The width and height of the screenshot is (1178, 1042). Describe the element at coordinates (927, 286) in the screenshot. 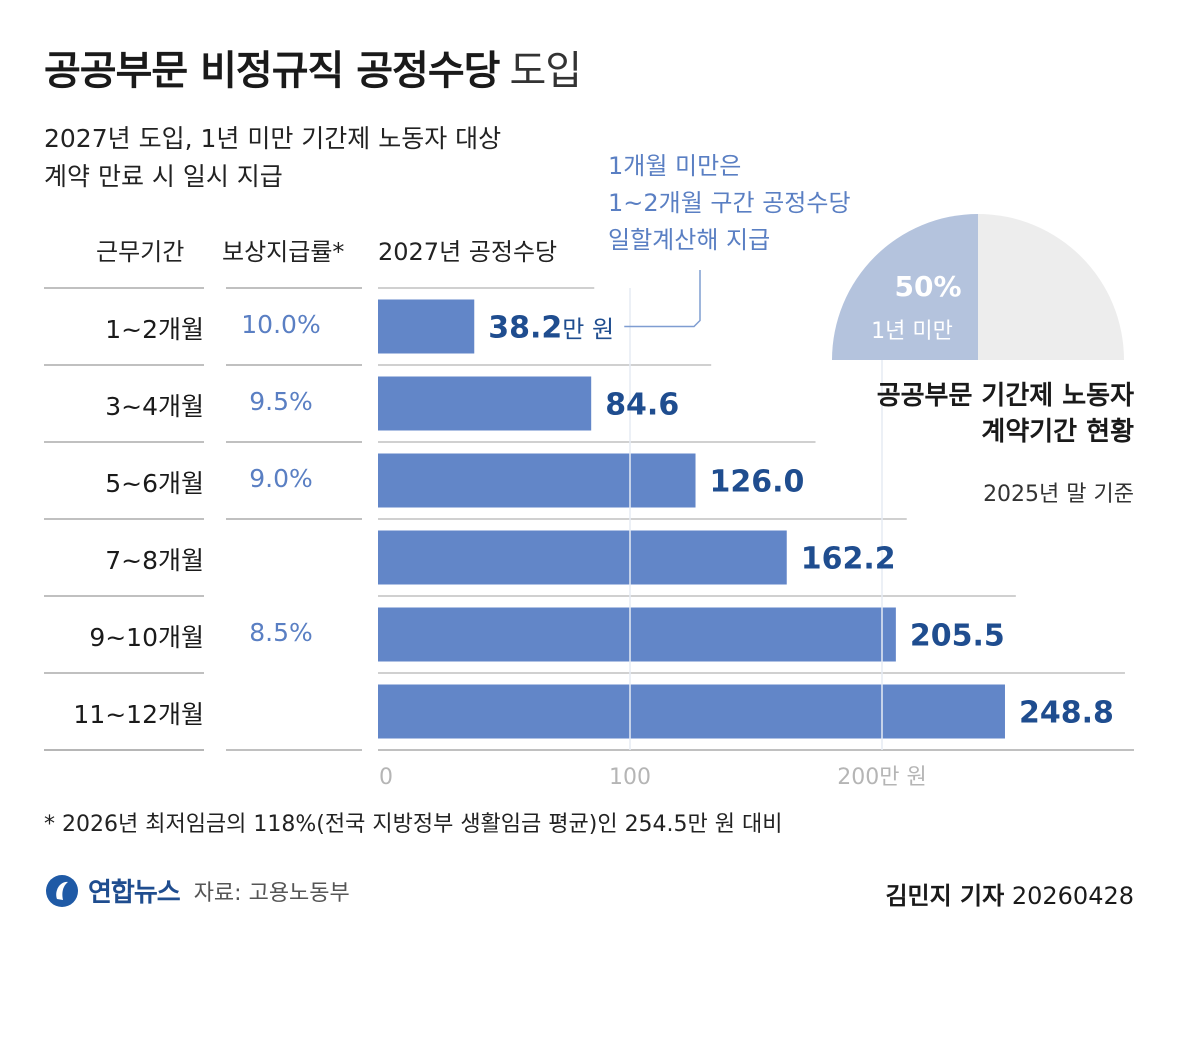

I see `pie-slice-value-label: 50%` at that location.